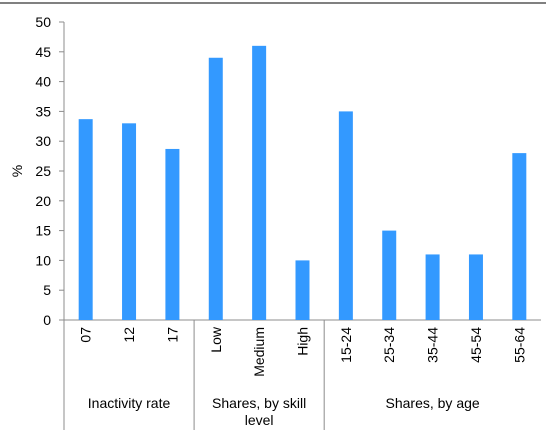 This screenshot has width=546, height=434. What do you see at coordinates (86, 335) in the screenshot?
I see `x-tick-label: 07` at bounding box center [86, 335].